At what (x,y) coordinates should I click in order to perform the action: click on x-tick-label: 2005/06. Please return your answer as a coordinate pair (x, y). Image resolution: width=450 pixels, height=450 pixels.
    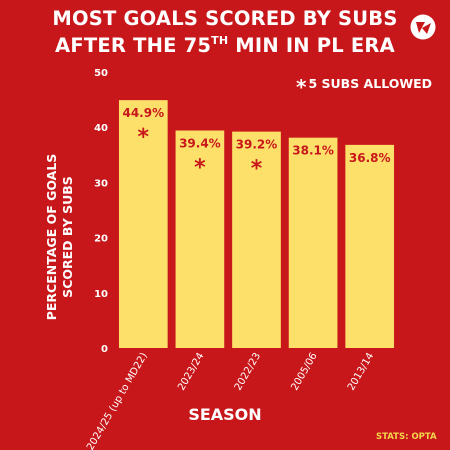
    Looking at the image, I should click on (304, 371).